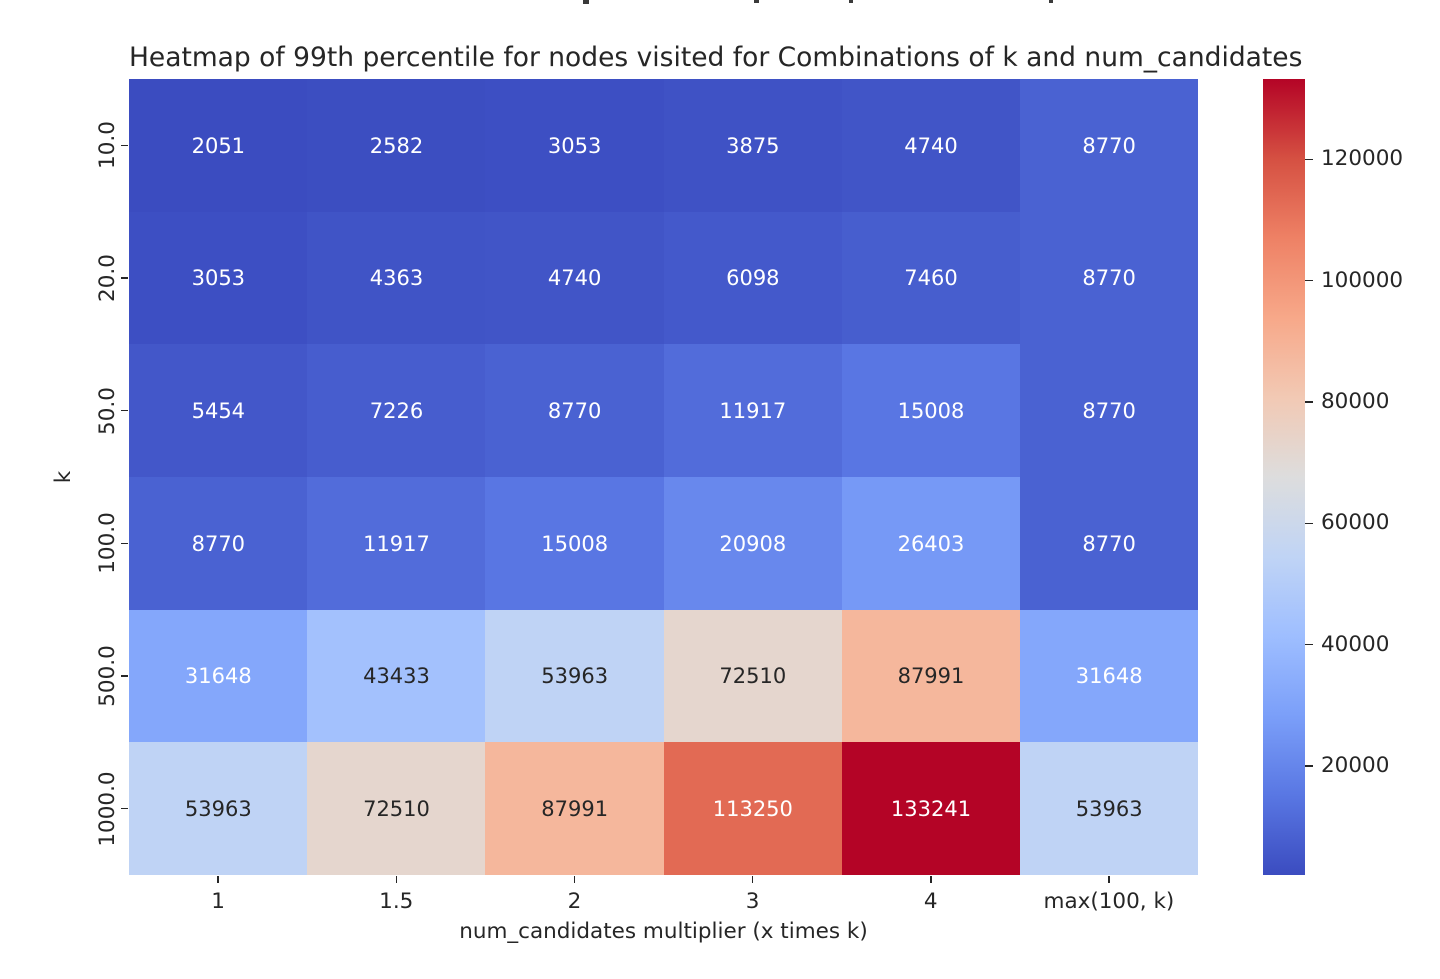 The image size is (1440, 979). What do you see at coordinates (931, 544) in the screenshot?
I see `heatmap-cell: 26403` at bounding box center [931, 544].